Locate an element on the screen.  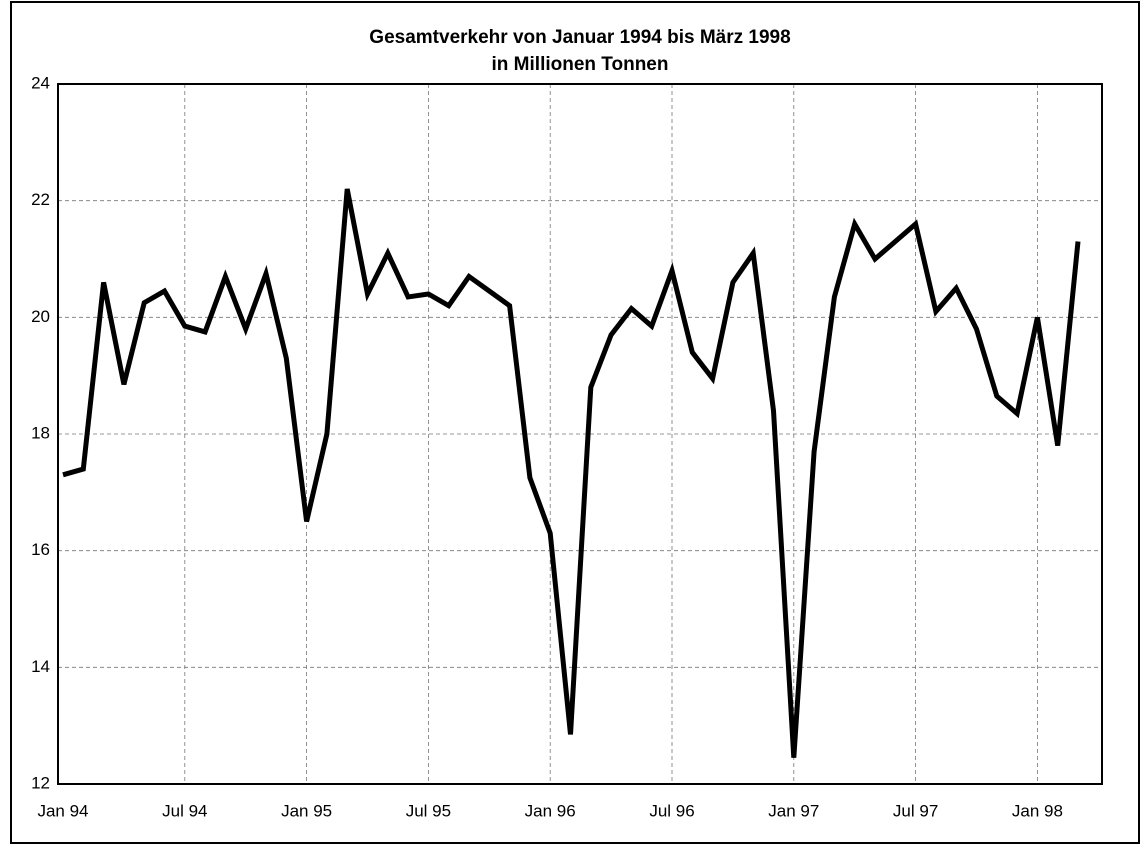
y-tick-label: 12 is located at coordinates (40, 782).